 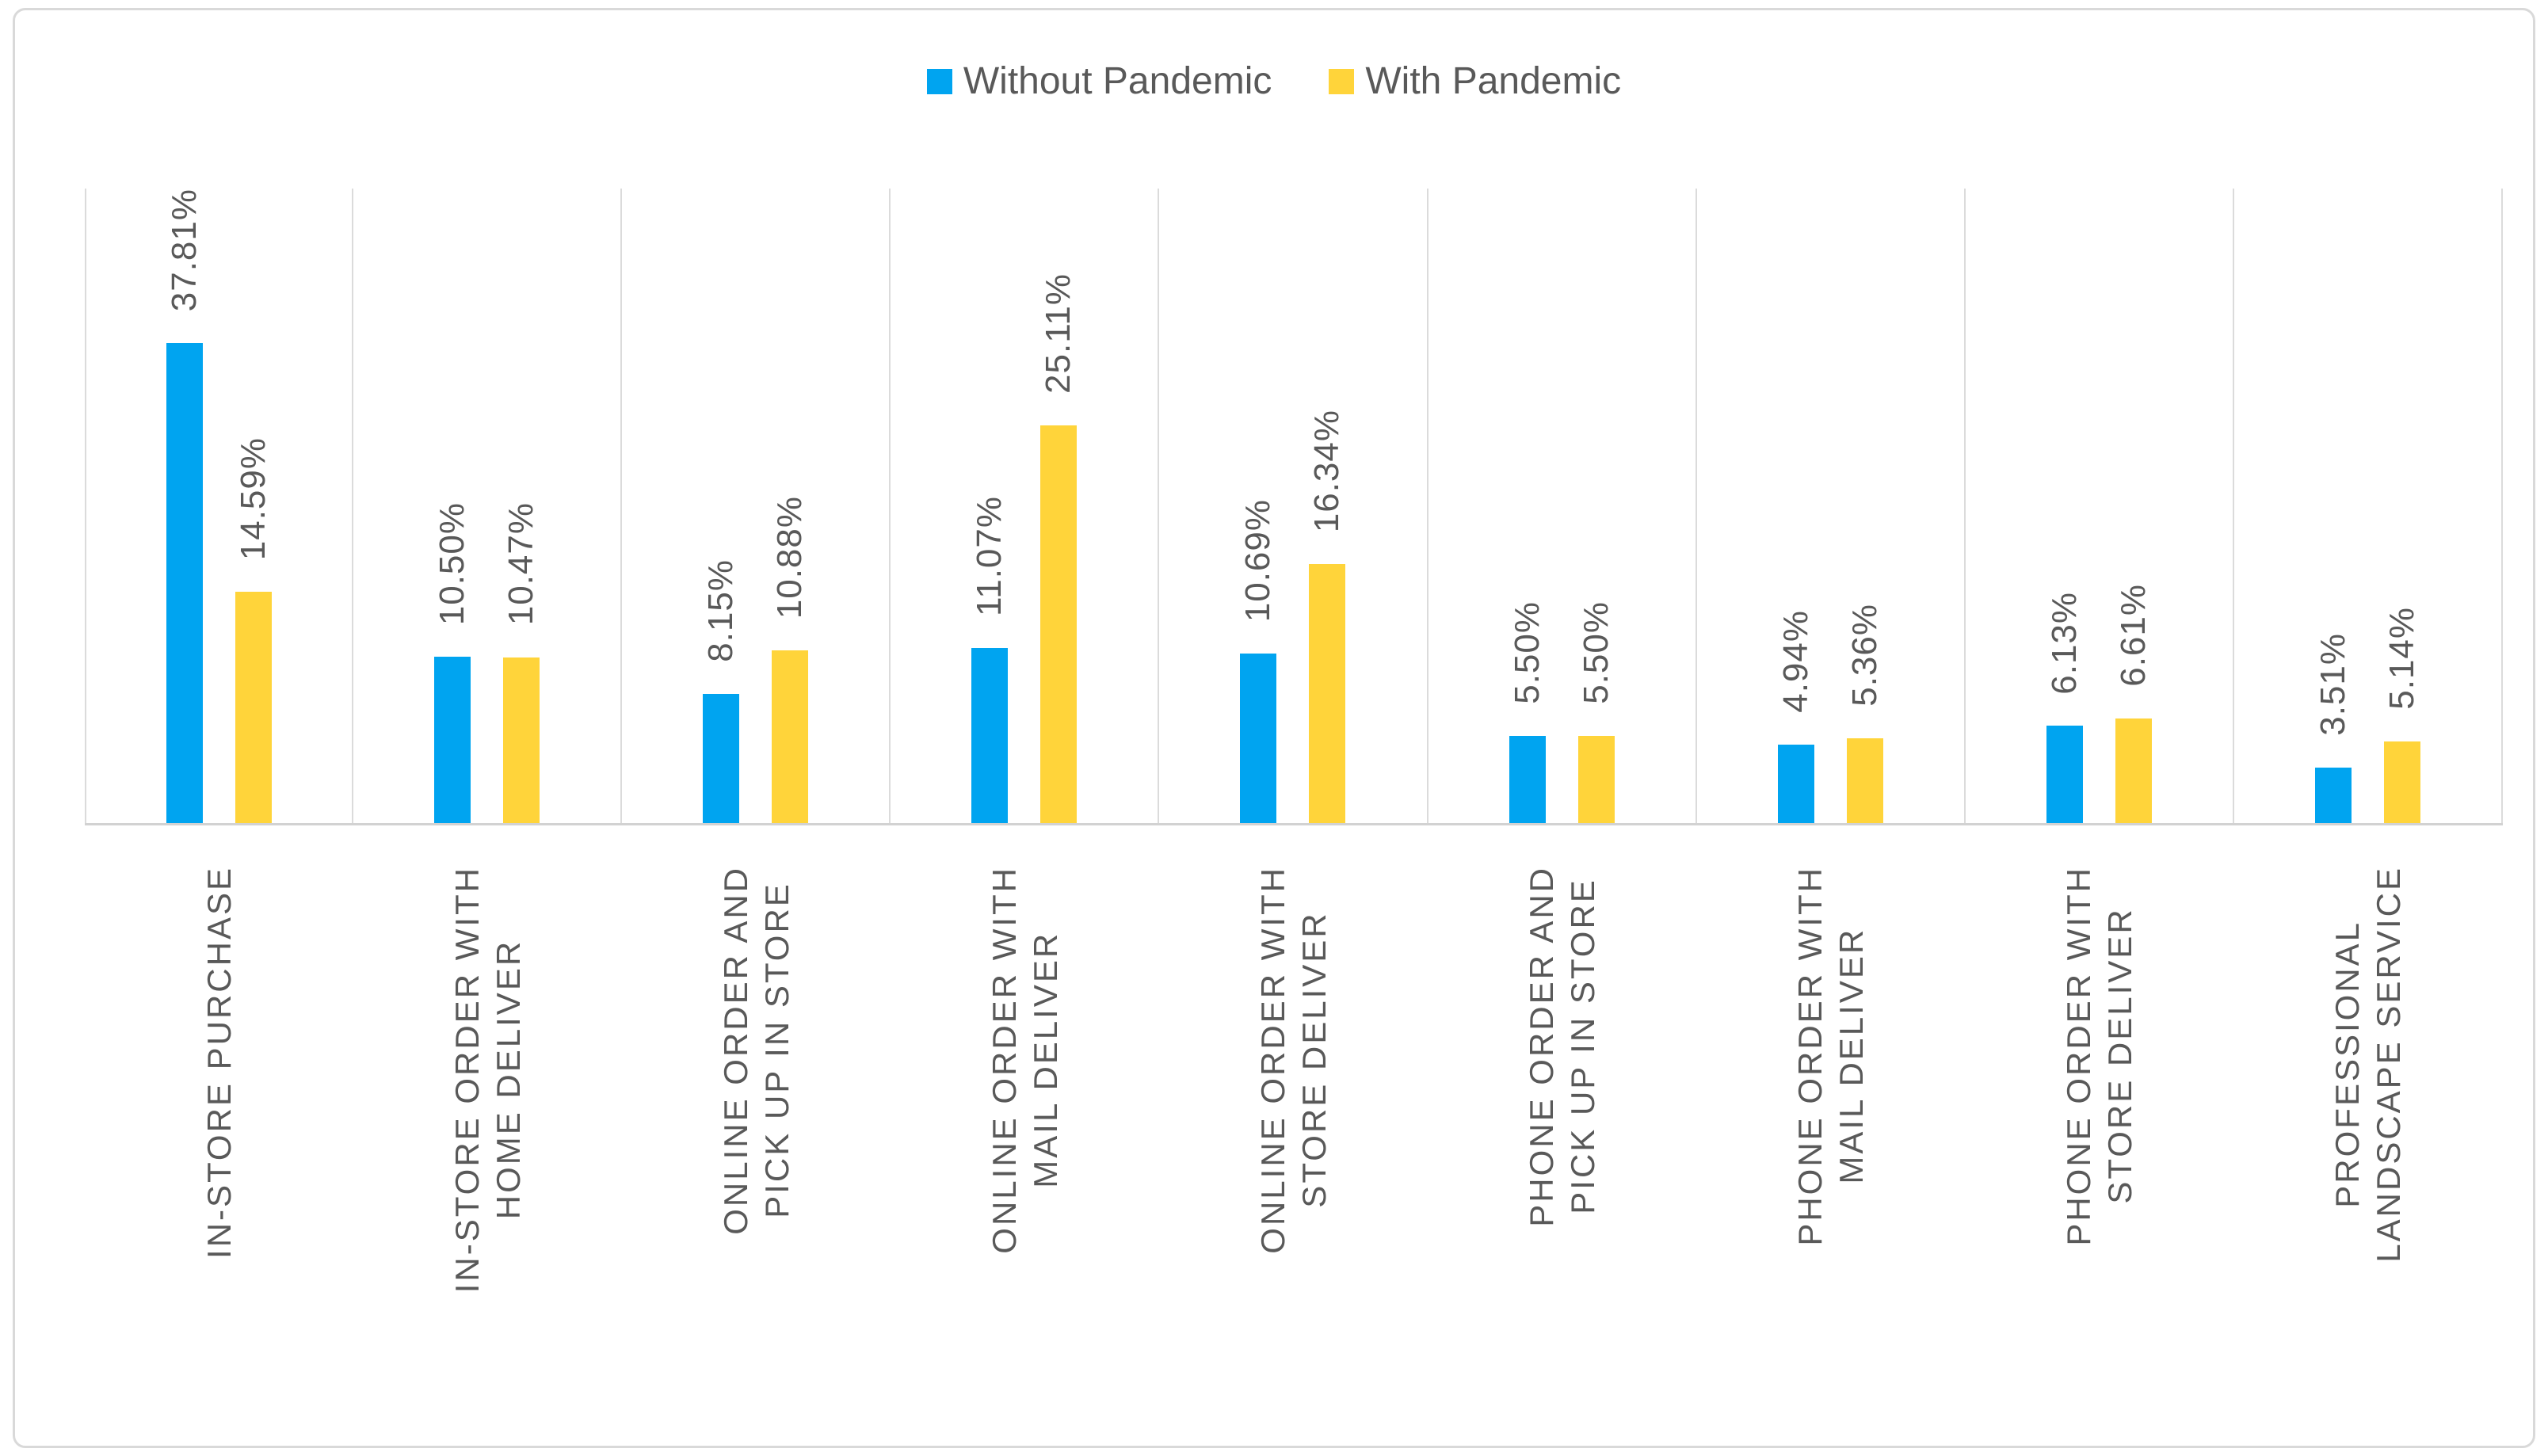 I want to click on value-label-with-pandemic: 14.59%, so click(x=253, y=499).